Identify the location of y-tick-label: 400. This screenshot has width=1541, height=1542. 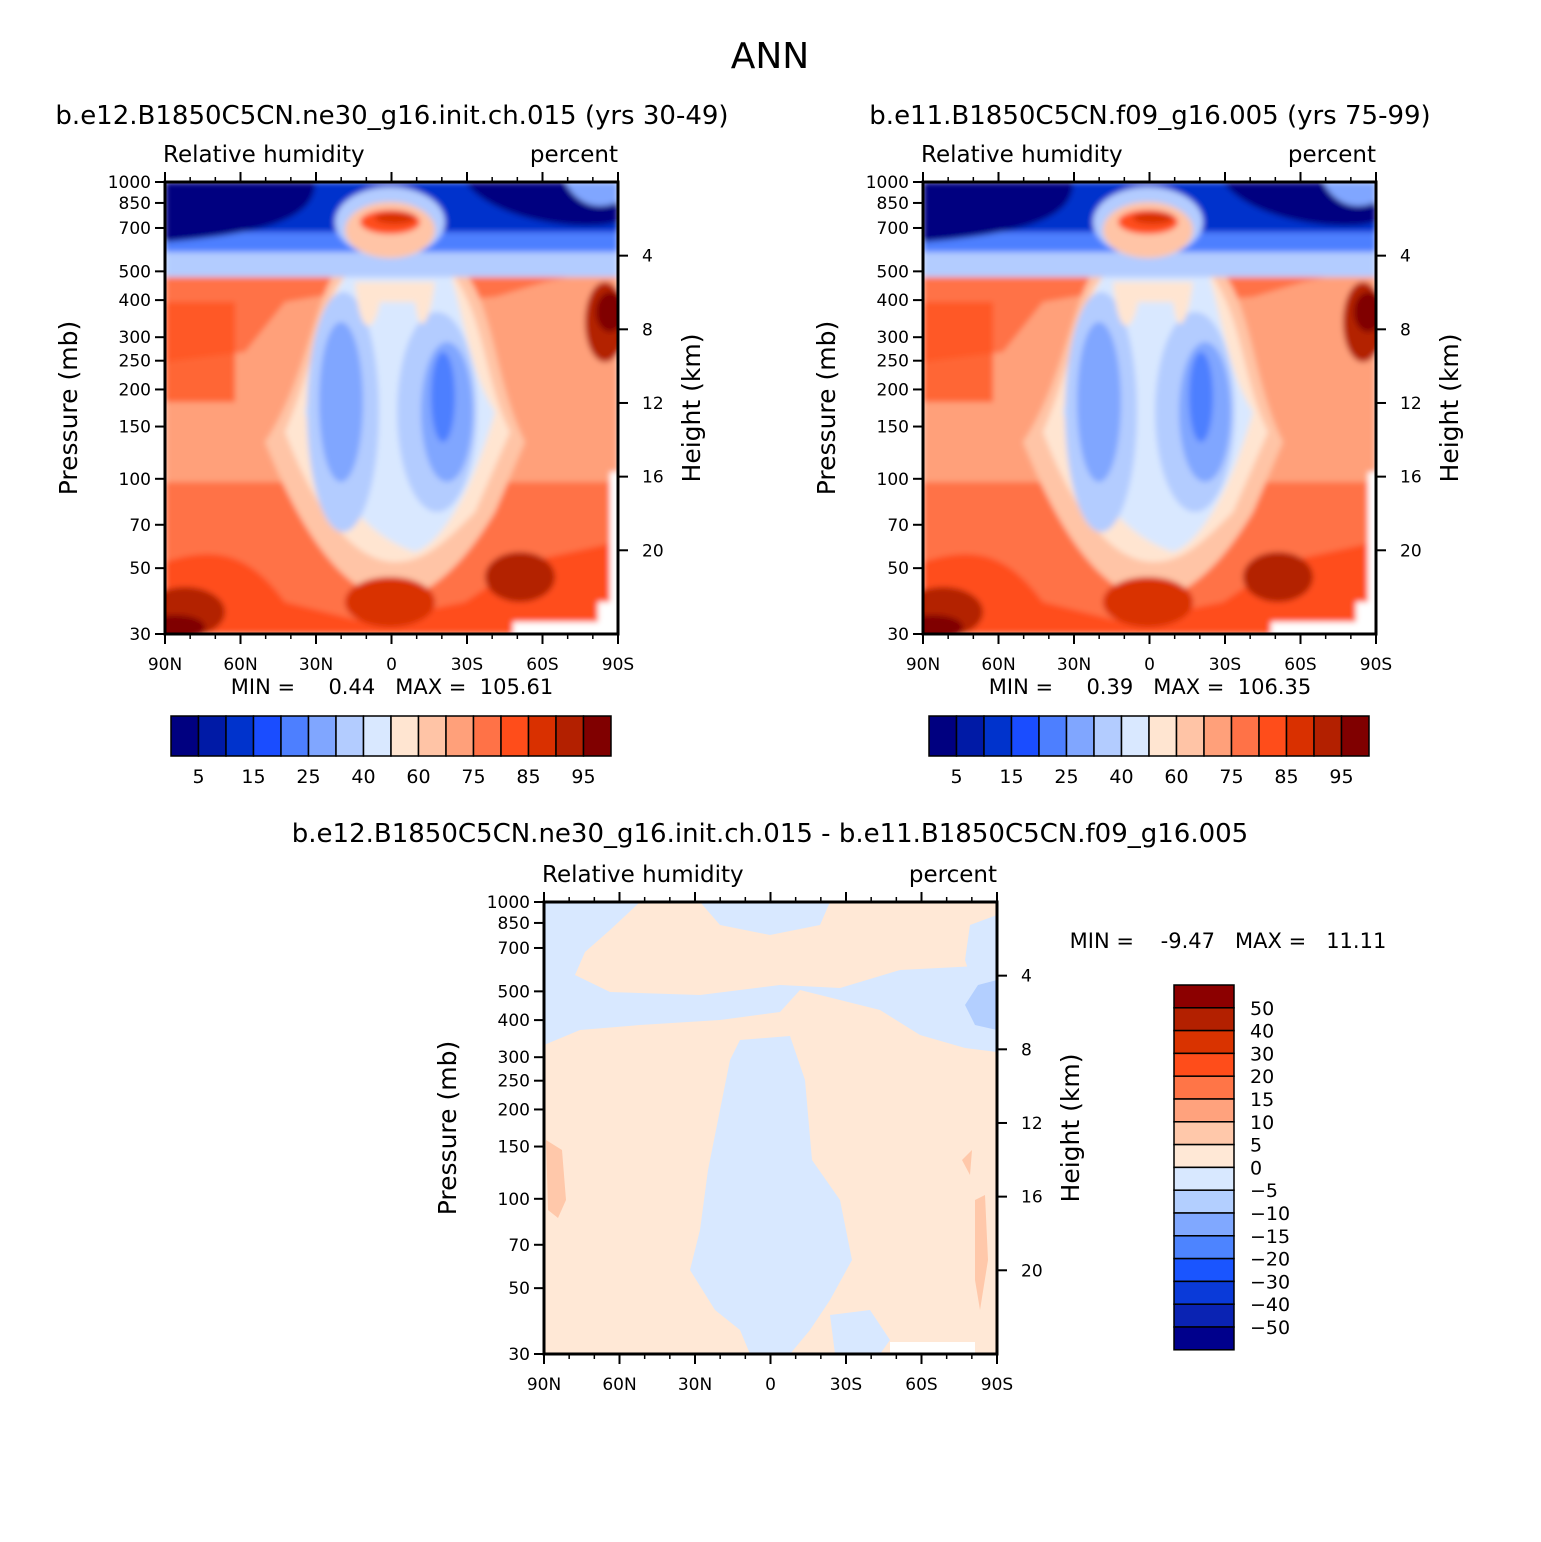
(514, 1021).